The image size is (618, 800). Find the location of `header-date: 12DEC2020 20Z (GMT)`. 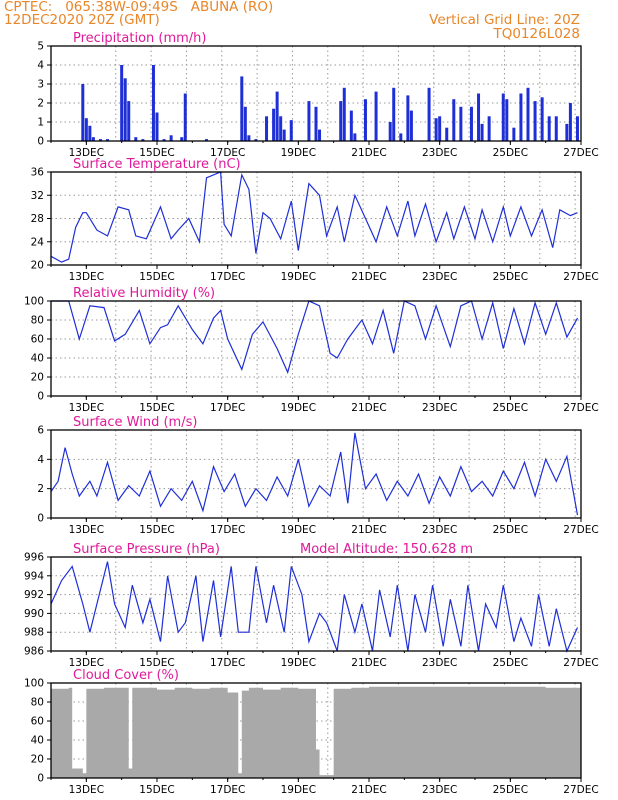

header-date: 12DEC2020 20Z (GMT) is located at coordinates (82, 20).